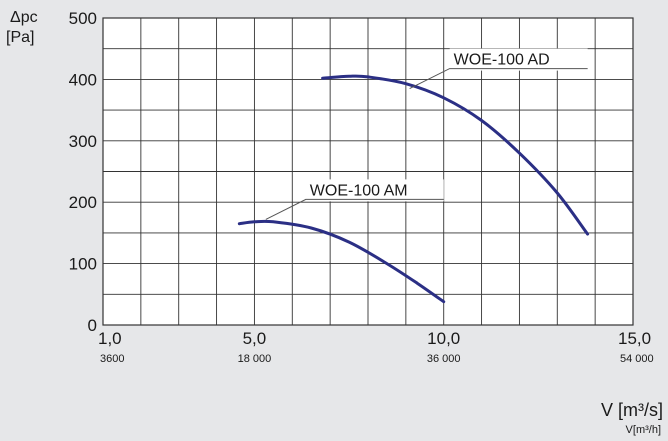 The width and height of the screenshot is (668, 441). What do you see at coordinates (83, 264) in the screenshot?
I see `y-tick-label: 100` at bounding box center [83, 264].